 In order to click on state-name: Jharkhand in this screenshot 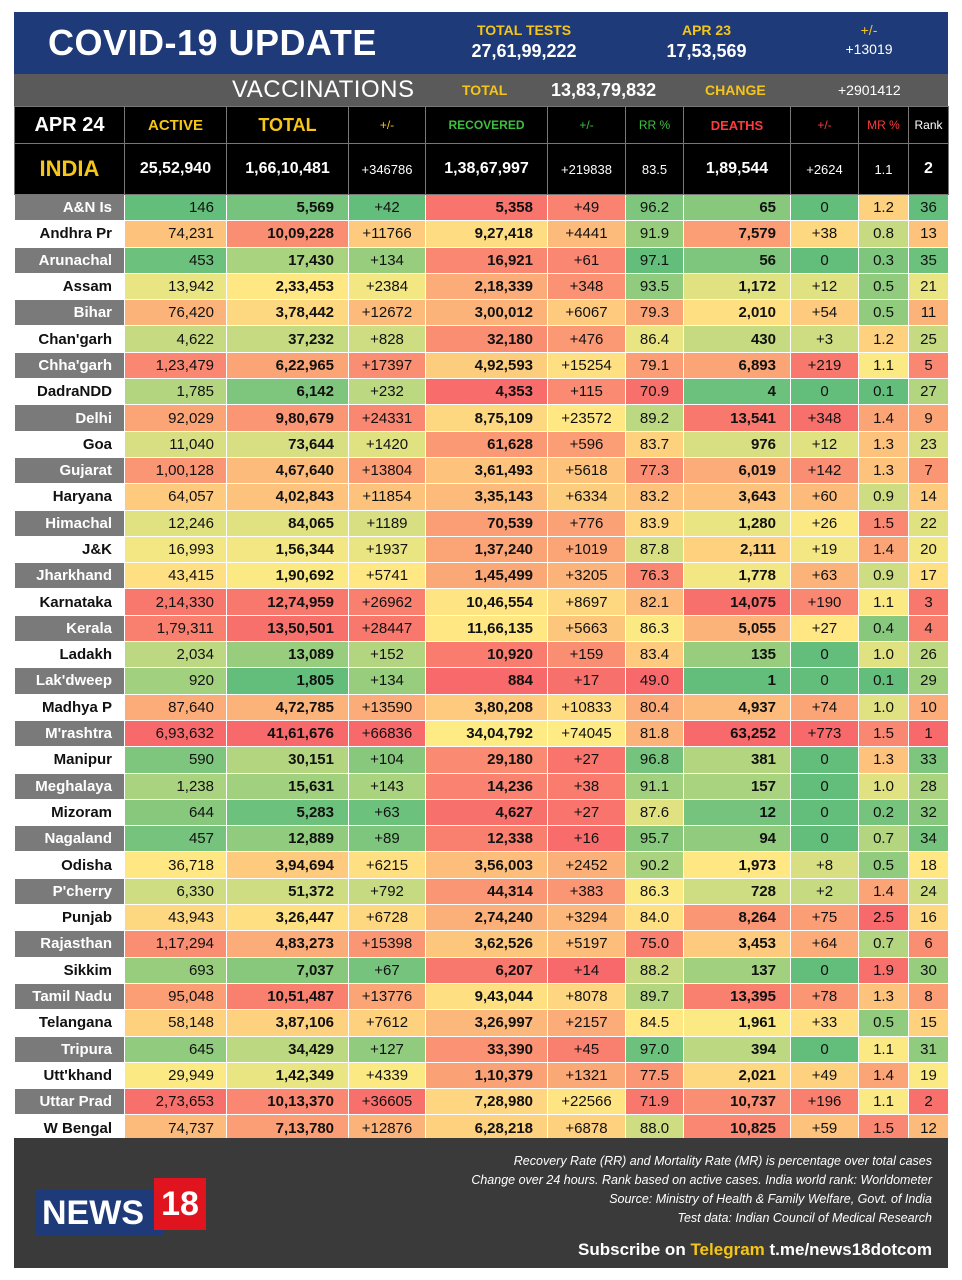, I will do `click(69, 576)`.